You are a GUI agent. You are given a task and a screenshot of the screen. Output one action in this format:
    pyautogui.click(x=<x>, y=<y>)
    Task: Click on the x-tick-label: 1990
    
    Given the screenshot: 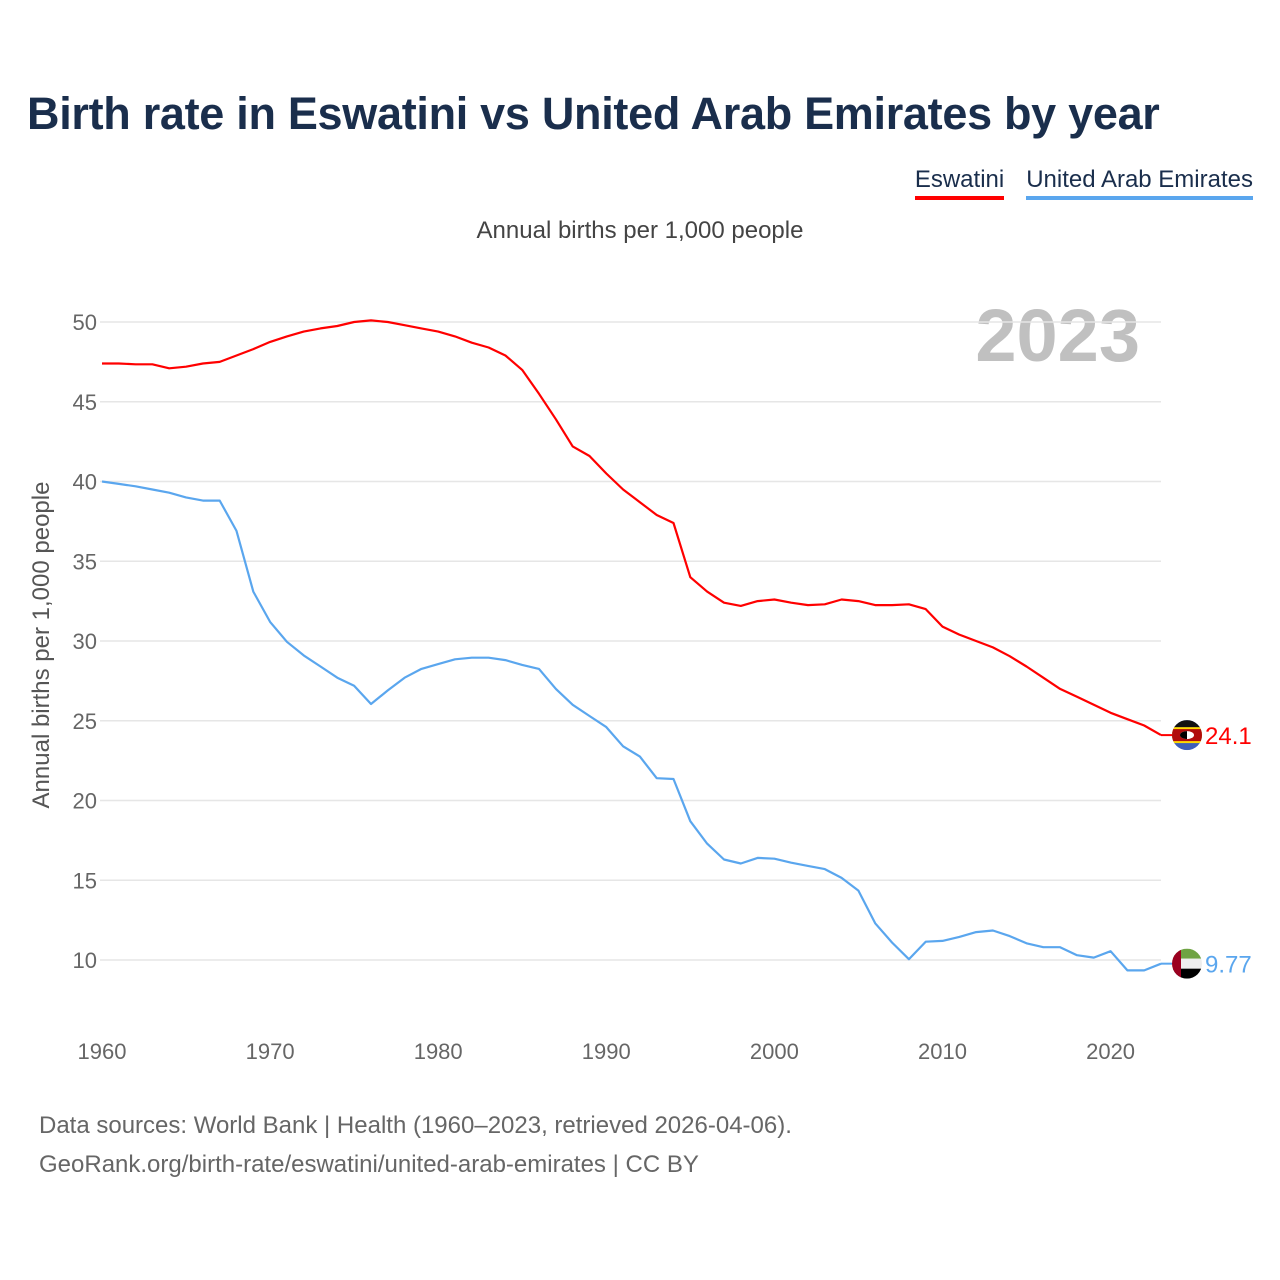 What is the action you would take?
    pyautogui.click(x=606, y=1051)
    